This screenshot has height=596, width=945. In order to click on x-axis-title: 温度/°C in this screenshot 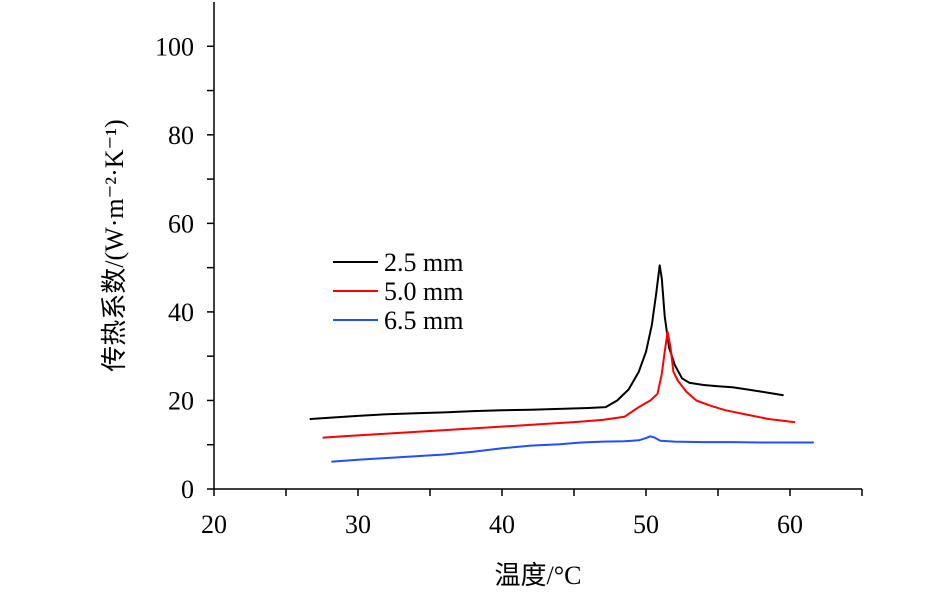, I will do `click(538, 575)`.